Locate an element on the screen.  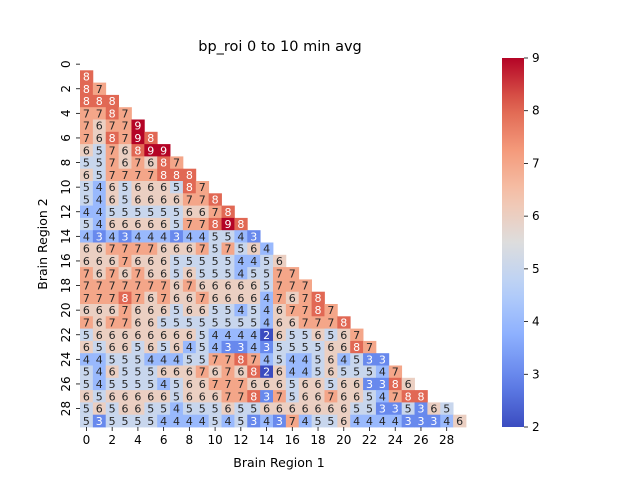
cell-value-label: 2 is located at coordinates (266, 372).